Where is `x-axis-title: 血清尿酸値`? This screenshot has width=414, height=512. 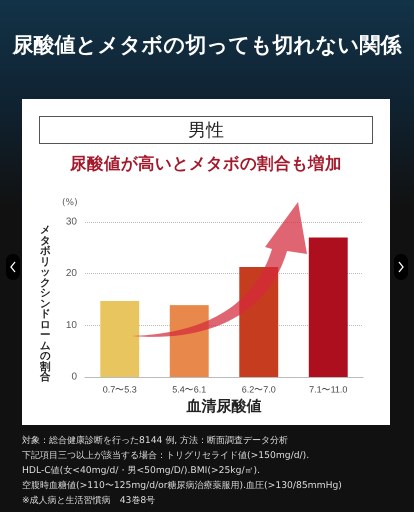
x-axis-title: 血清尿酸値 is located at coordinates (224, 406).